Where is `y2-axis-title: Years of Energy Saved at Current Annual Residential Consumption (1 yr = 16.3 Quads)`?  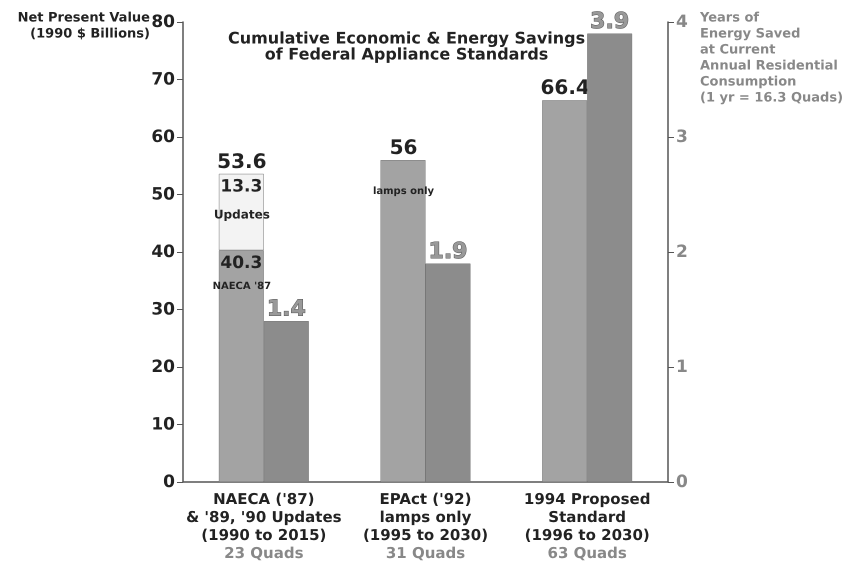 y2-axis-title: Years of Energy Saved at Current Annual Residential Consumption (1 yr = 16.3 Quads) is located at coordinates (771, 58).